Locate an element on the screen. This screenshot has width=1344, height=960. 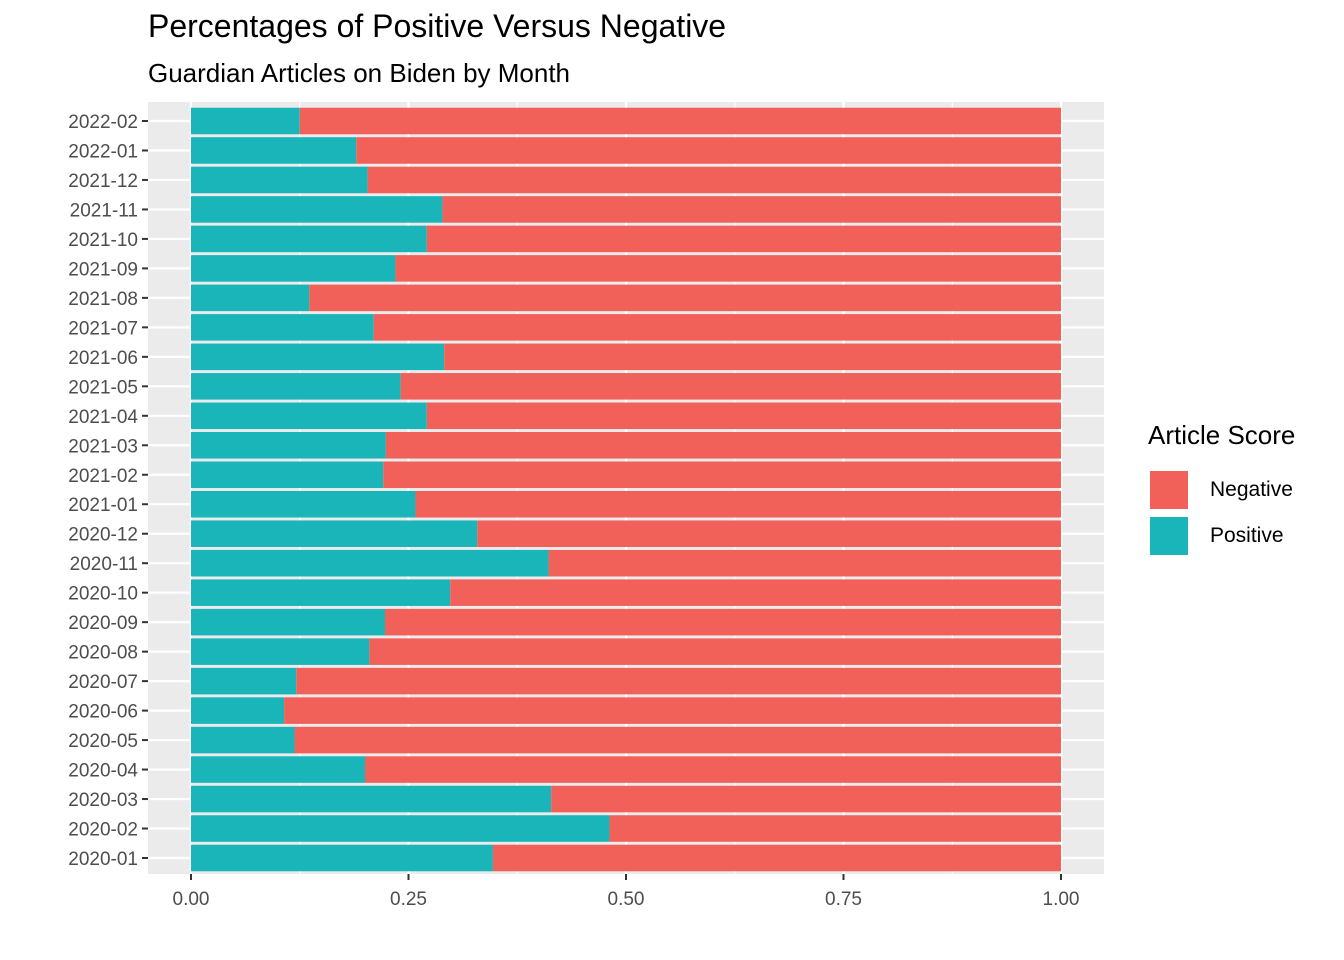
y-tick-label: 2021-02 is located at coordinates (103, 476).